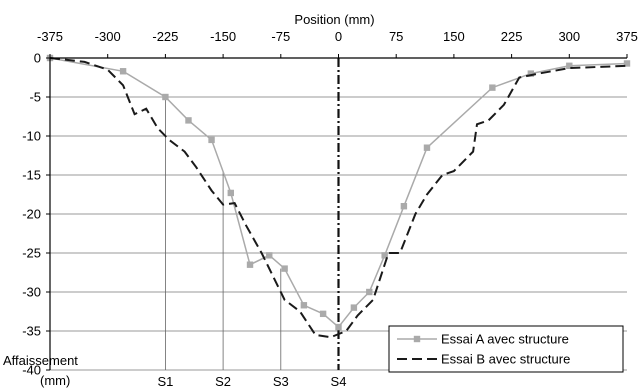 The width and height of the screenshot is (639, 390). Describe the element at coordinates (334, 19) in the screenshot. I see `x-axis-title: Position (mm)` at that location.